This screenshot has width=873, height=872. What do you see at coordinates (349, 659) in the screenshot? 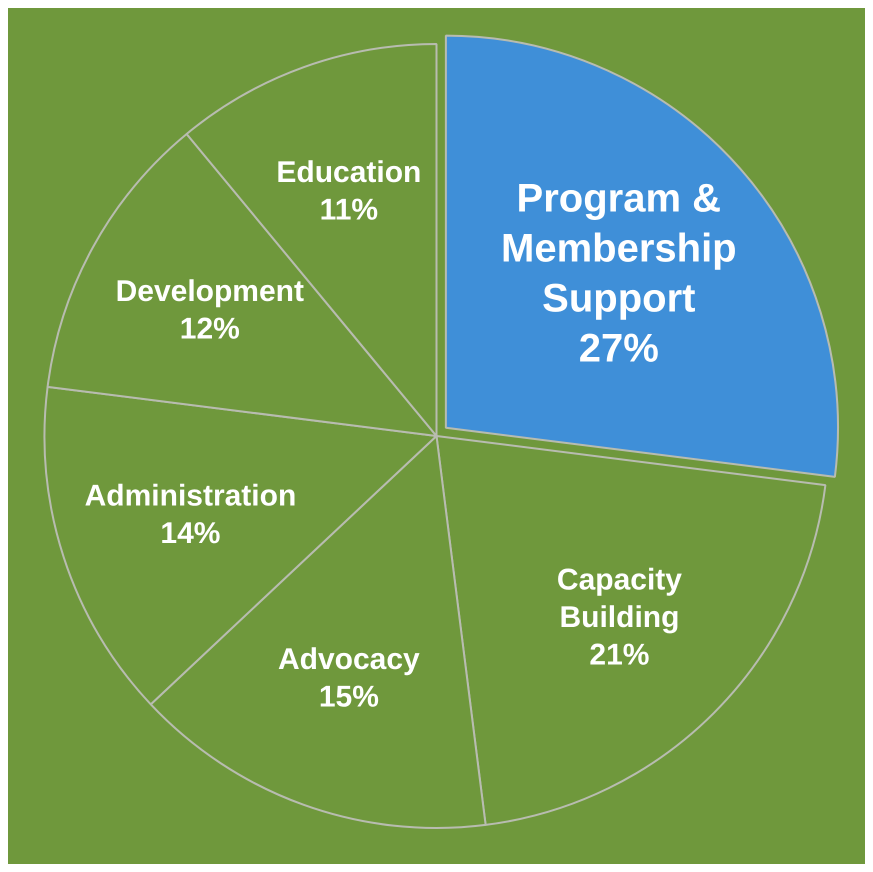
I see `slice-label: Advocacy` at bounding box center [349, 659].